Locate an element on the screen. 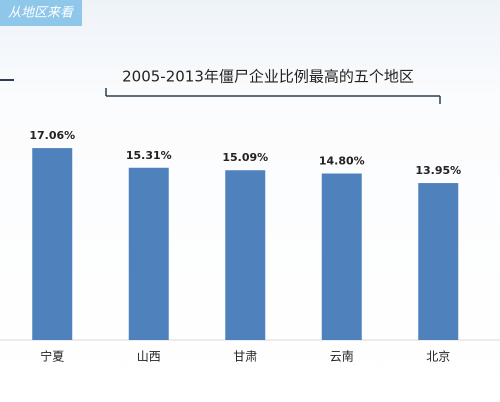 The height and width of the screenshot is (402, 500). x-tick-label: 宁夏 is located at coordinates (52, 356).